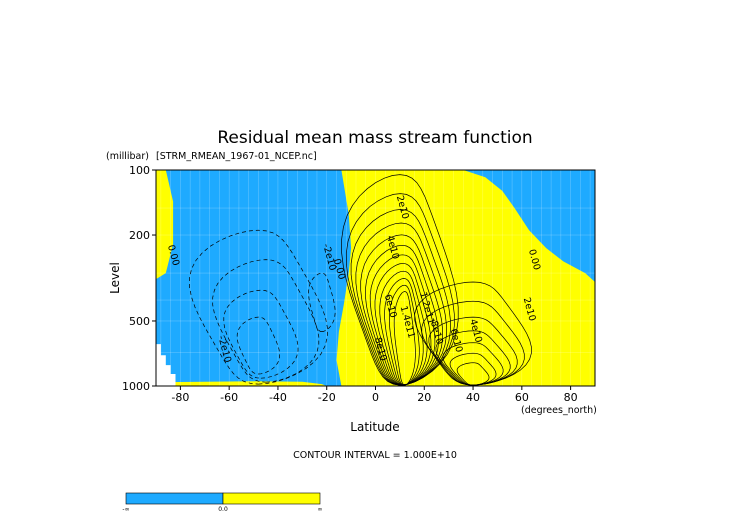  What do you see at coordinates (424, 397) in the screenshot?
I see `x-tick-label: 20` at bounding box center [424, 397].